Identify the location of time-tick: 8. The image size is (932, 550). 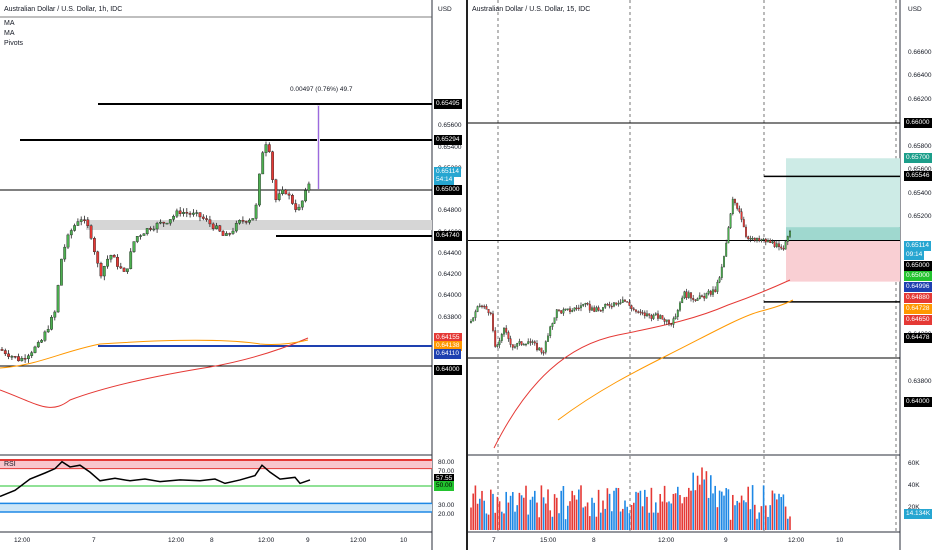
(212, 540).